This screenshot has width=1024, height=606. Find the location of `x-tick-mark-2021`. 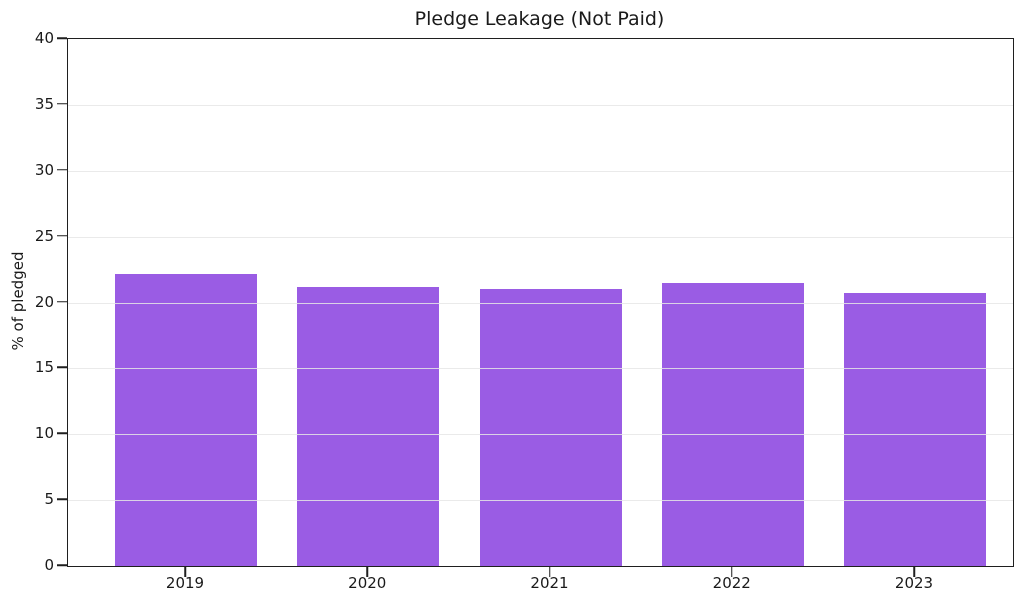

x-tick-mark-2021 is located at coordinates (549, 571).